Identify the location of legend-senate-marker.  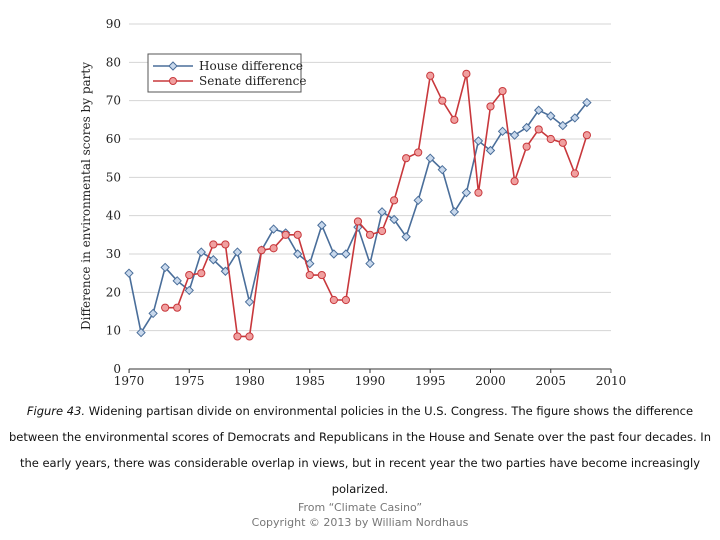
(173, 81).